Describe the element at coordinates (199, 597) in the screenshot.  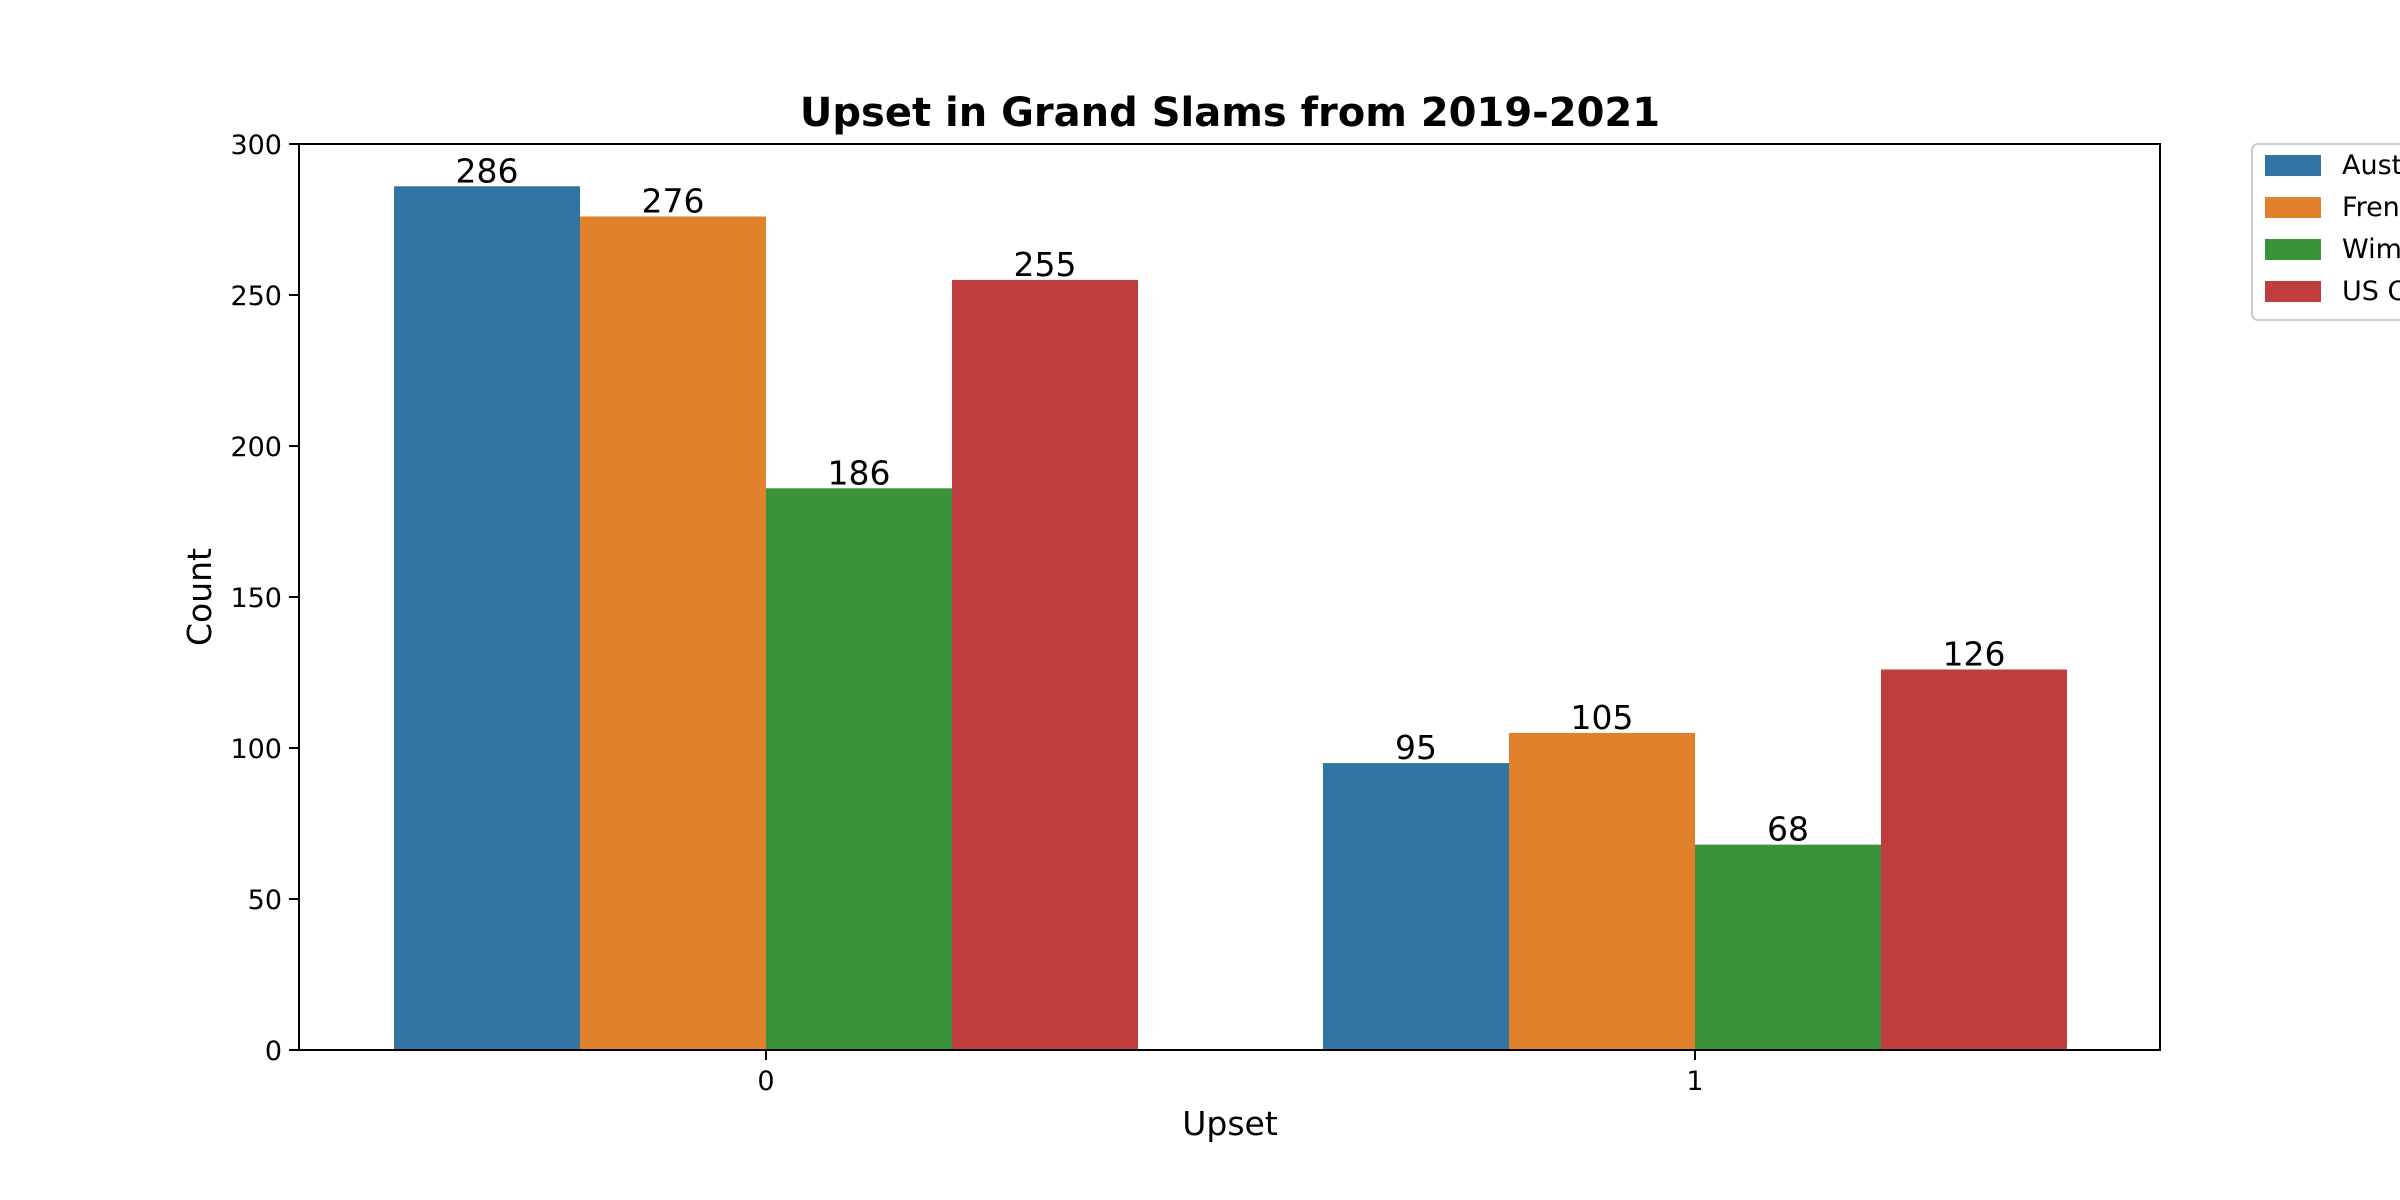
I see `y-axis-label: Count` at that location.